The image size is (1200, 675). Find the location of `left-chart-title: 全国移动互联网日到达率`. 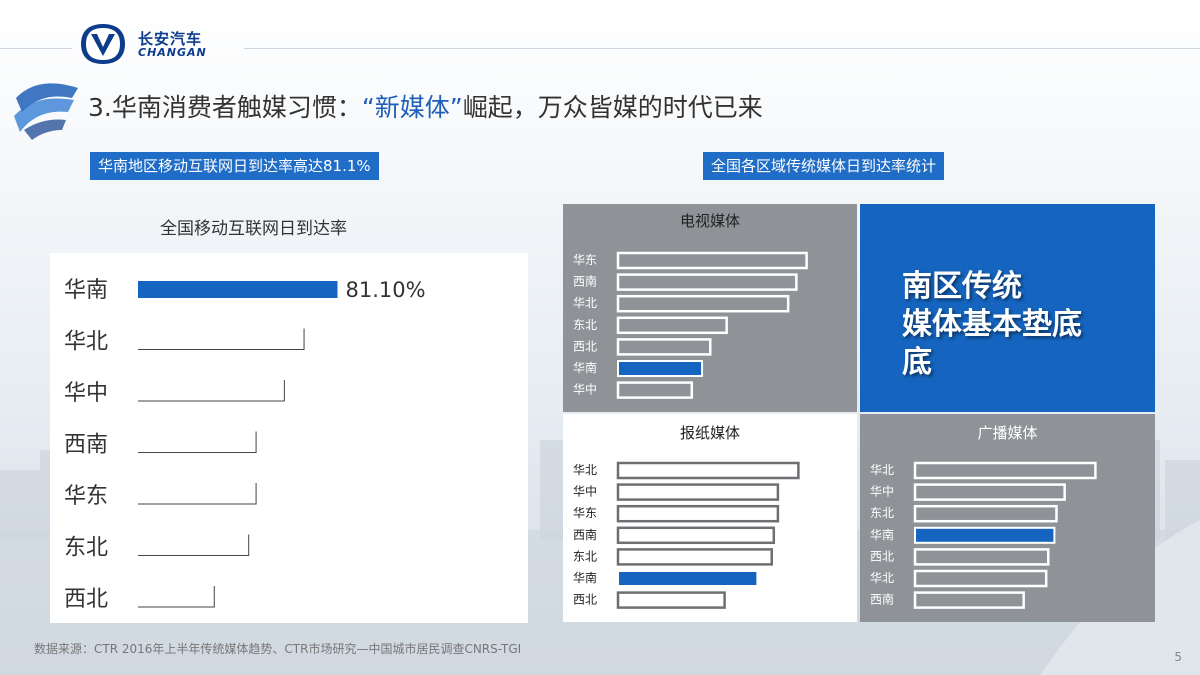

left-chart-title: 全国移动互联网日到达率 is located at coordinates (253, 229).